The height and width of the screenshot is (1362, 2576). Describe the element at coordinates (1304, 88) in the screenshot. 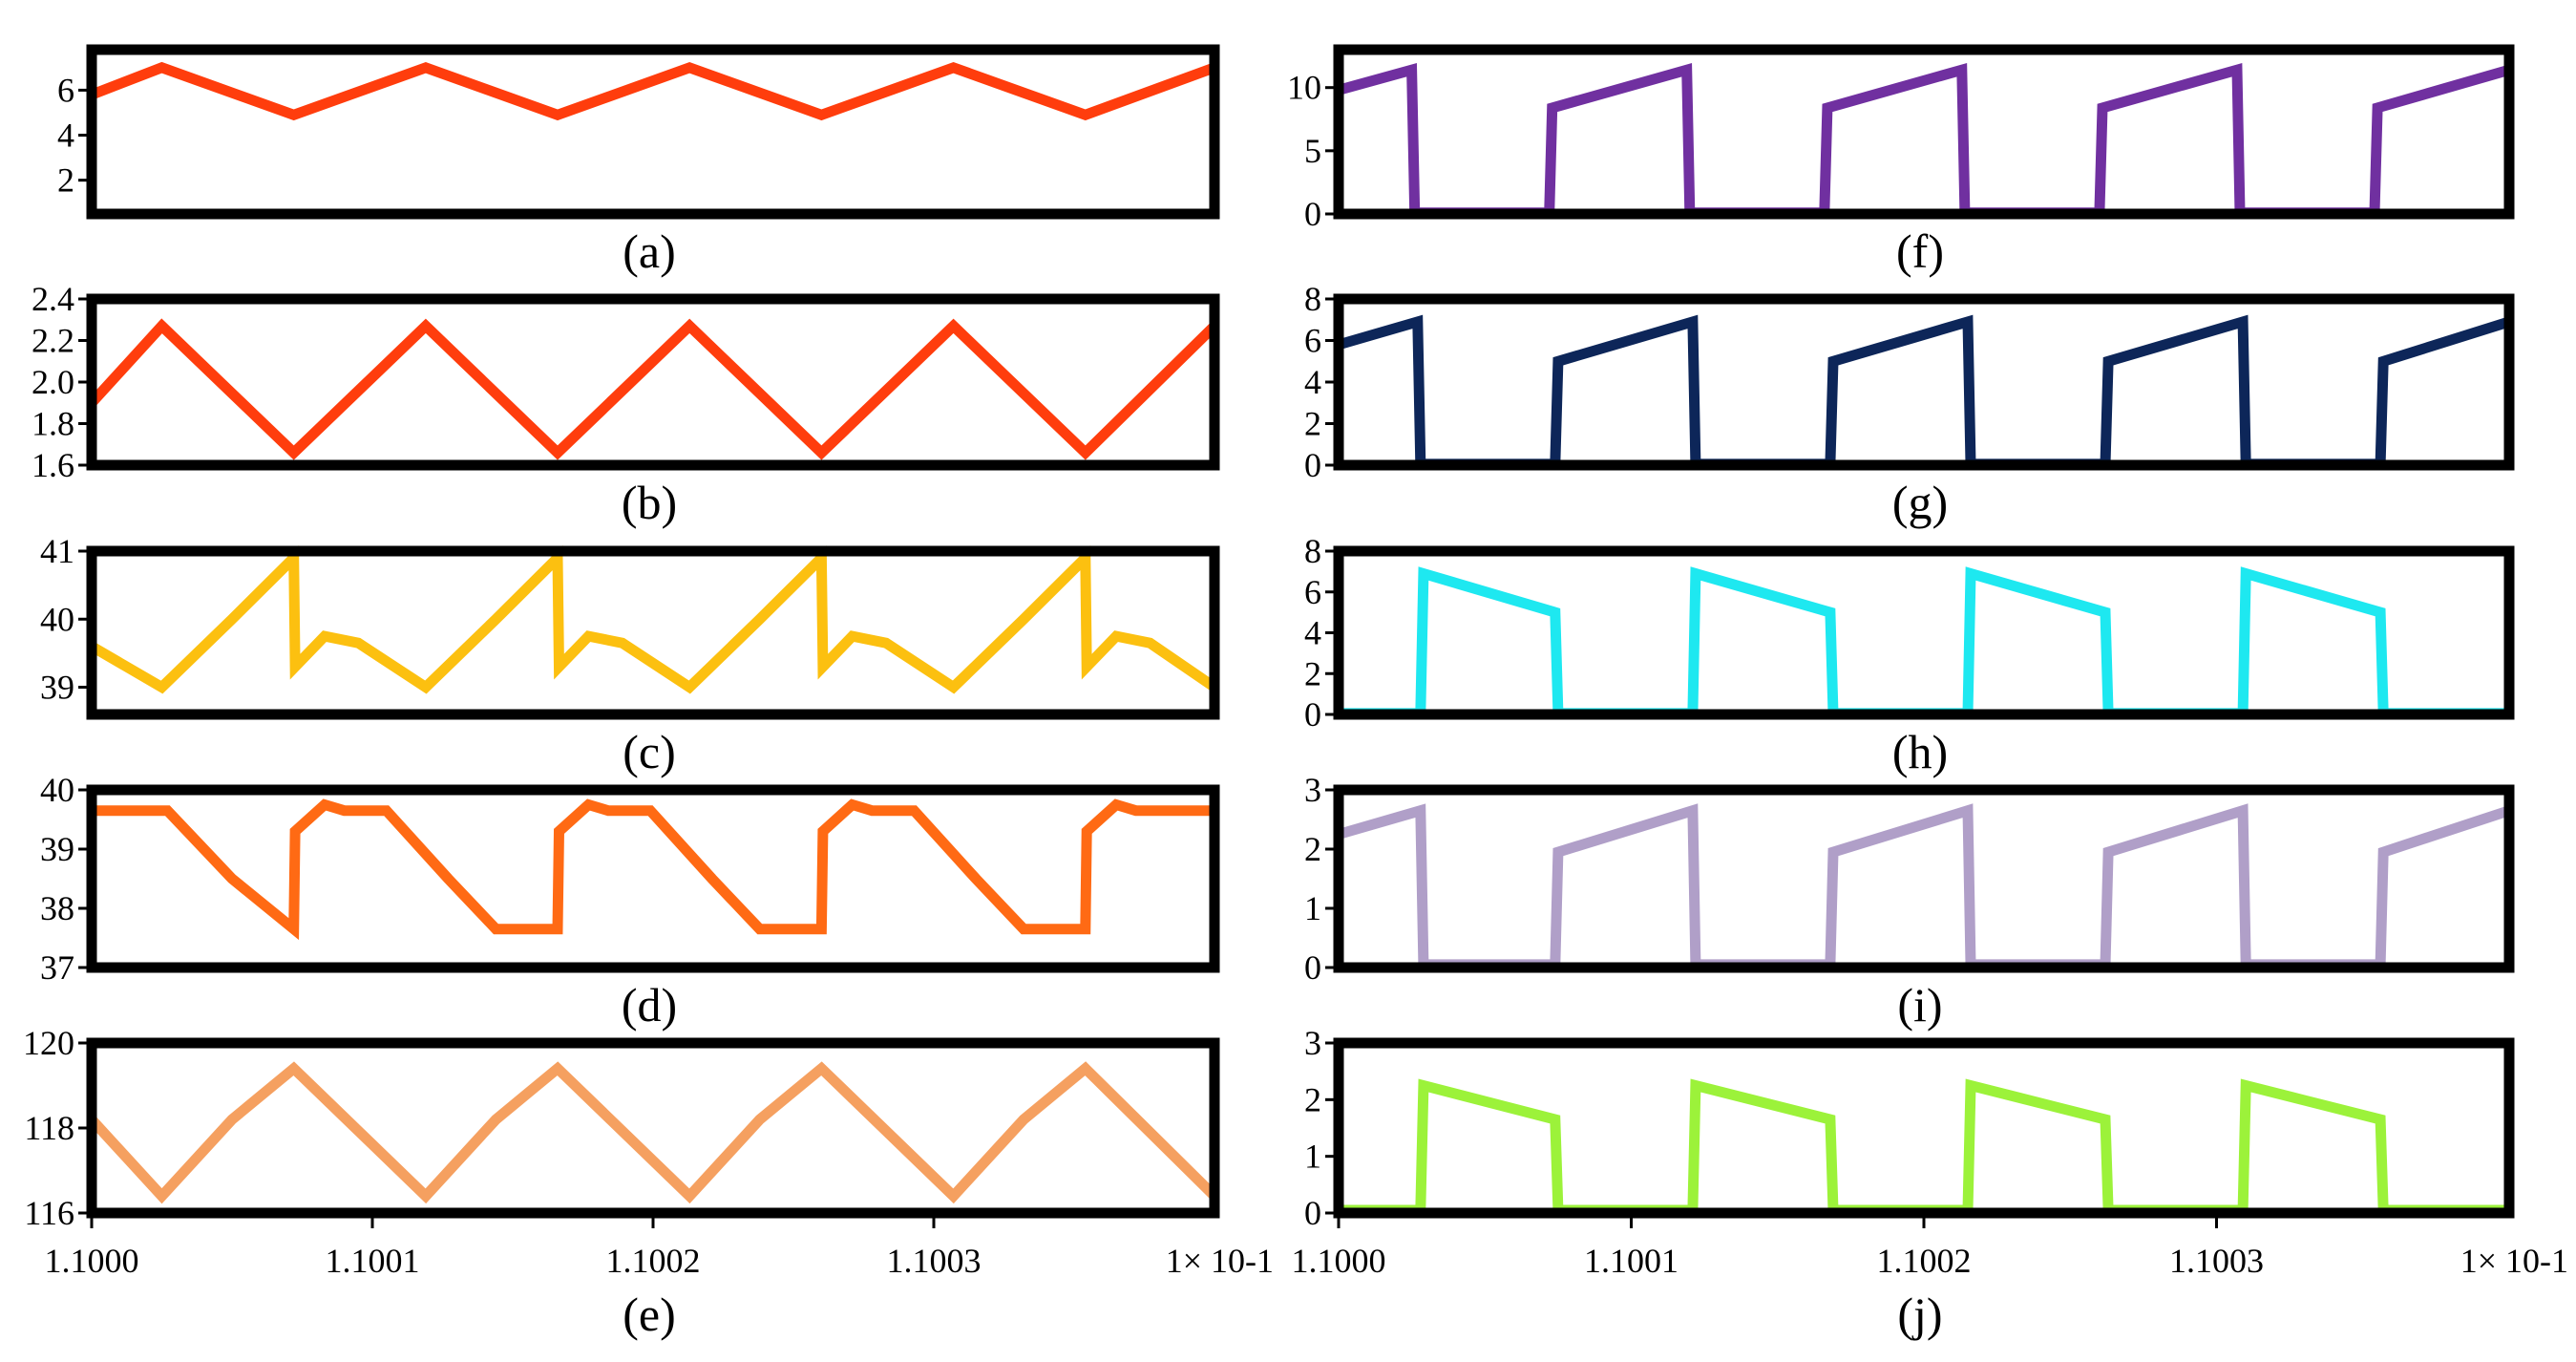

I see `y-tick-label: 10` at that location.